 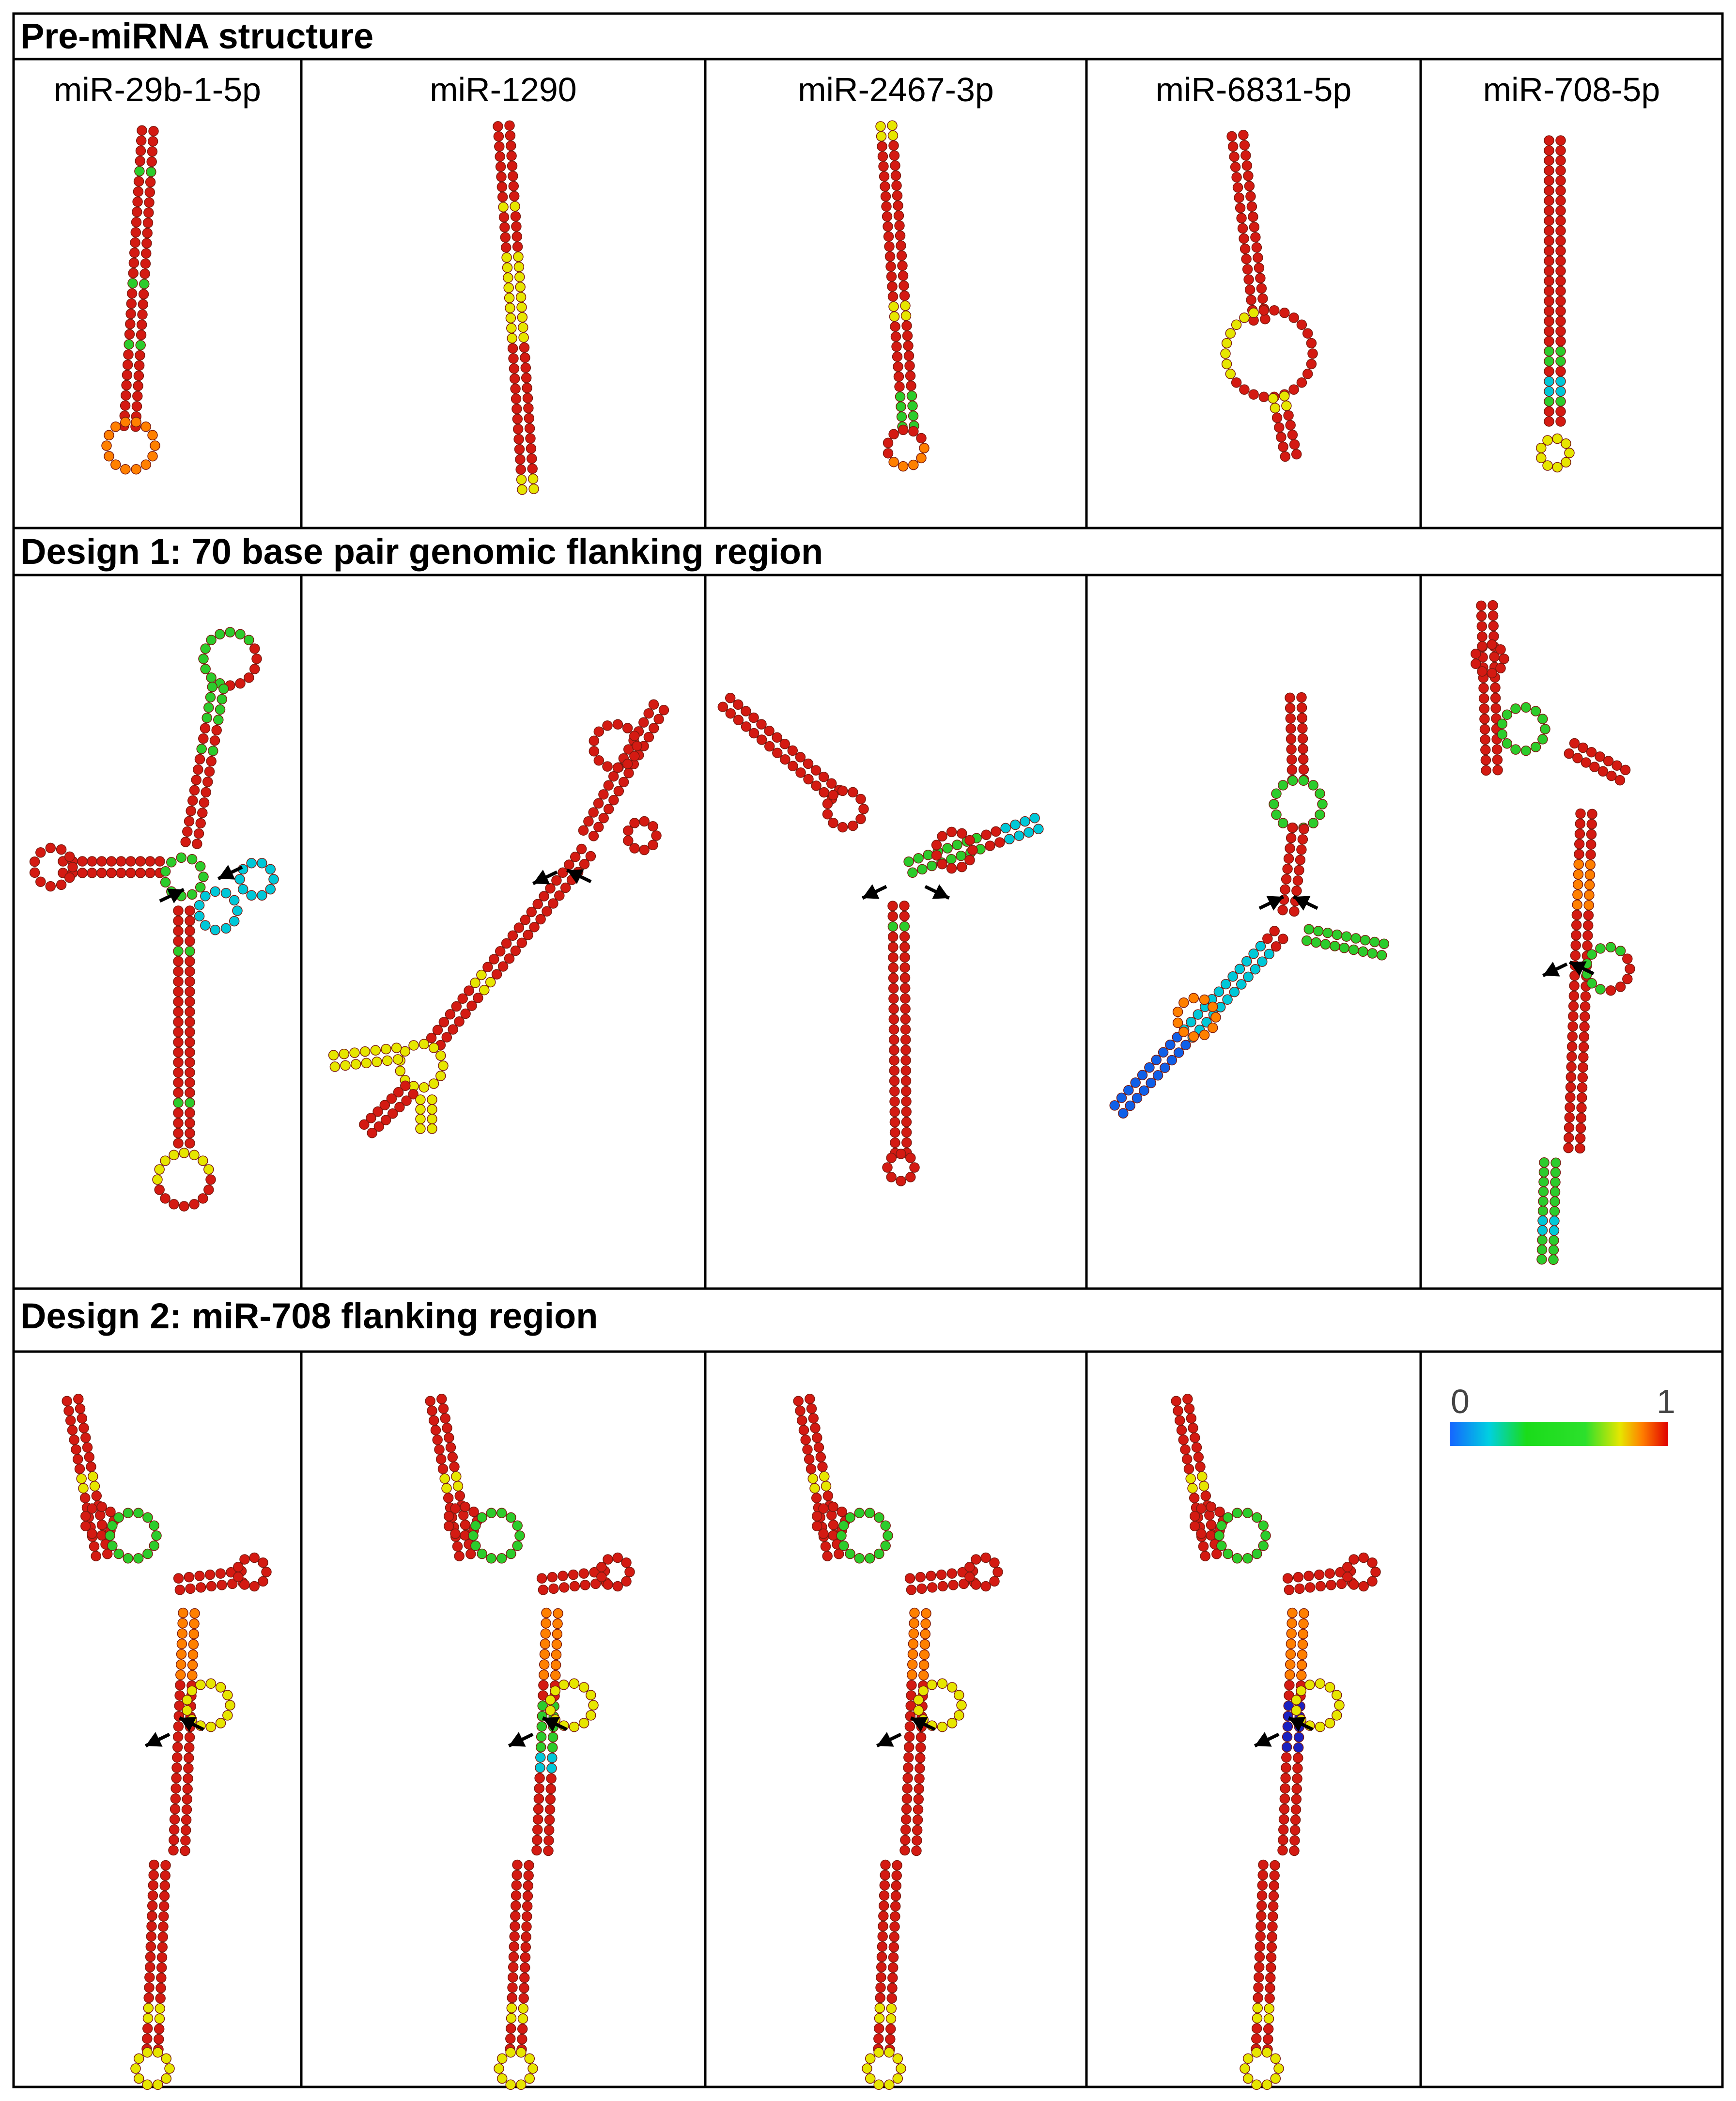 What do you see at coordinates (503, 90) in the screenshot?
I see `column-label-mir1290: miR-1290` at bounding box center [503, 90].